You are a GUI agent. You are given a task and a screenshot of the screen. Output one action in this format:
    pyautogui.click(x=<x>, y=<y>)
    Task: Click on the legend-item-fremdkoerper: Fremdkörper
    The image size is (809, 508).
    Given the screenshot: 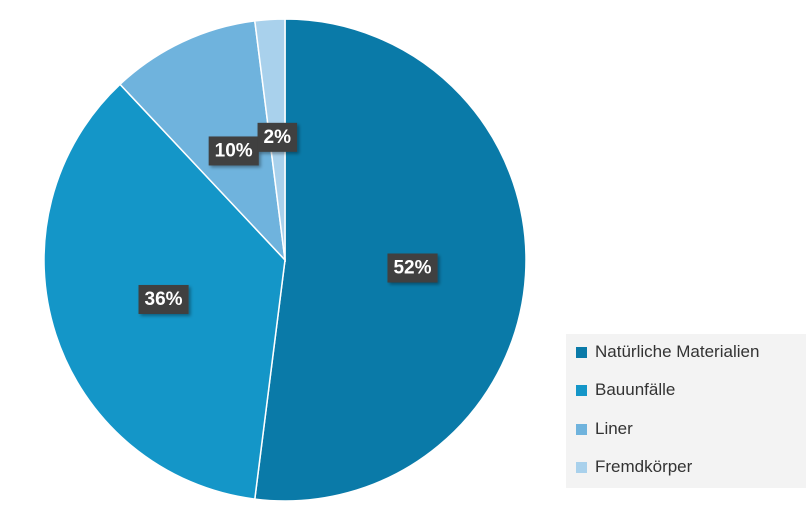 What is the action you would take?
    pyautogui.click(x=634, y=467)
    